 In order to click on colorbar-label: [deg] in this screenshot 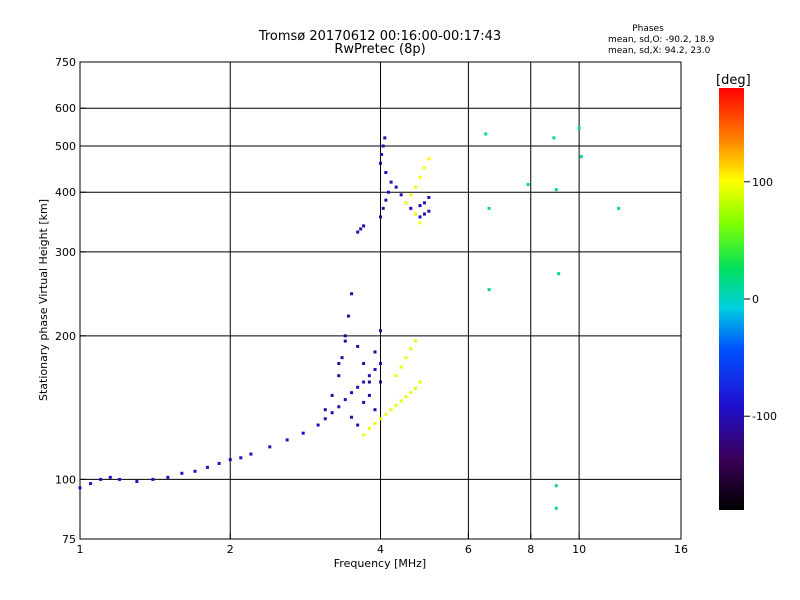, I will do `click(733, 80)`.